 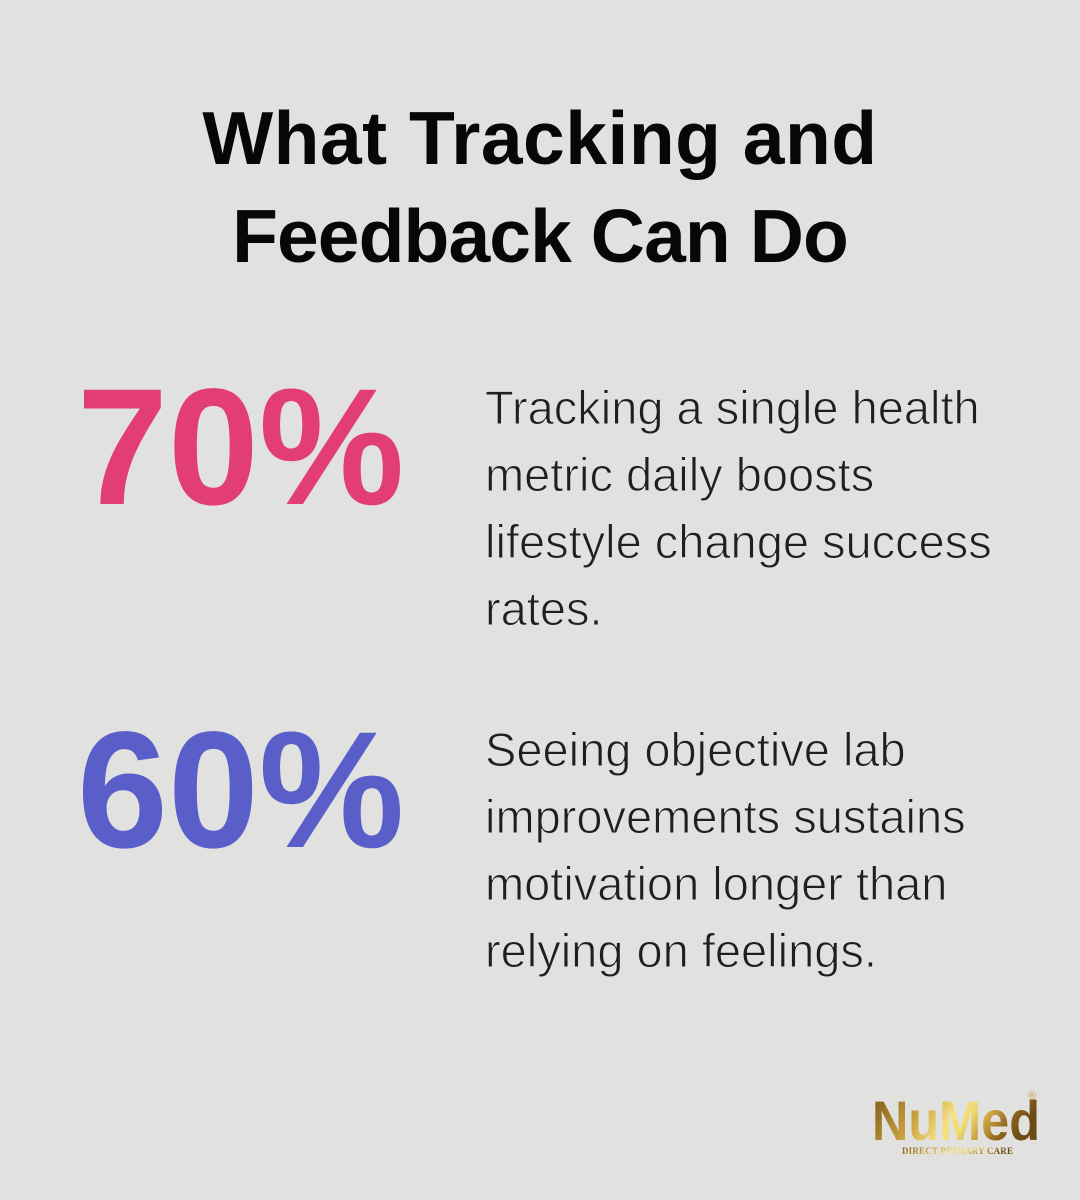 I want to click on svg-text: NuMed, so click(x=956, y=1120).